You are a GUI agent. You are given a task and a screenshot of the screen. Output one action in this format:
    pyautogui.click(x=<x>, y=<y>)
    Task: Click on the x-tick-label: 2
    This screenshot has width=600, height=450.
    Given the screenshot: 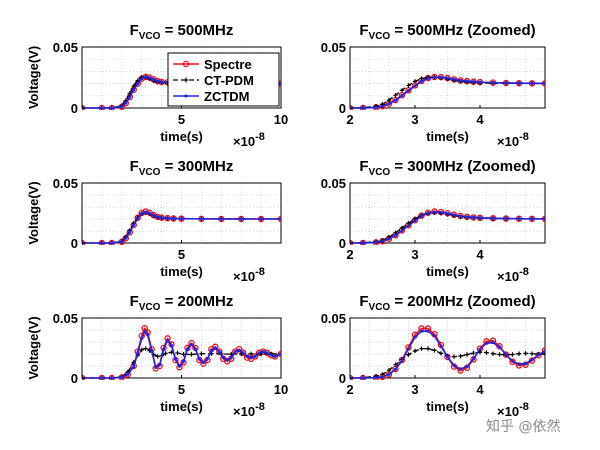 What is the action you would take?
    pyautogui.click(x=349, y=254)
    